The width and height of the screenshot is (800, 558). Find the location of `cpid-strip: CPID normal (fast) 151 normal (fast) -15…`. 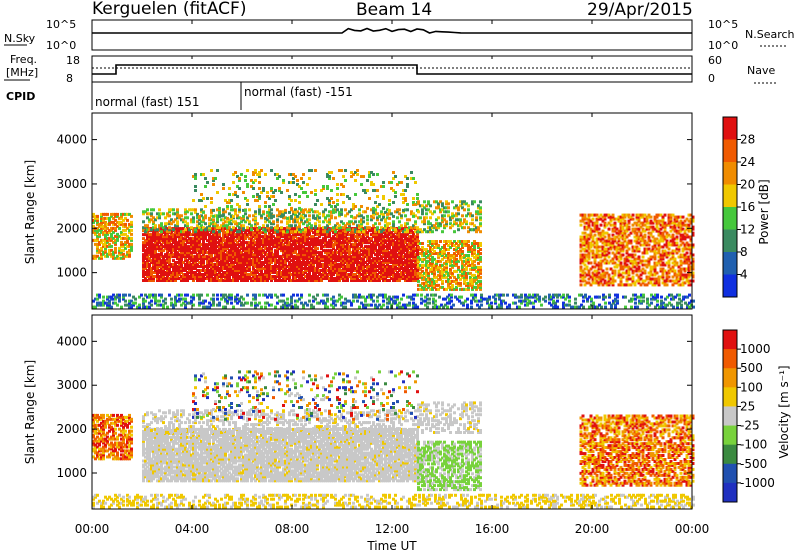

cpid-strip: CPID normal (fast) 151 normal (fast) -15… is located at coordinates (179, 96).